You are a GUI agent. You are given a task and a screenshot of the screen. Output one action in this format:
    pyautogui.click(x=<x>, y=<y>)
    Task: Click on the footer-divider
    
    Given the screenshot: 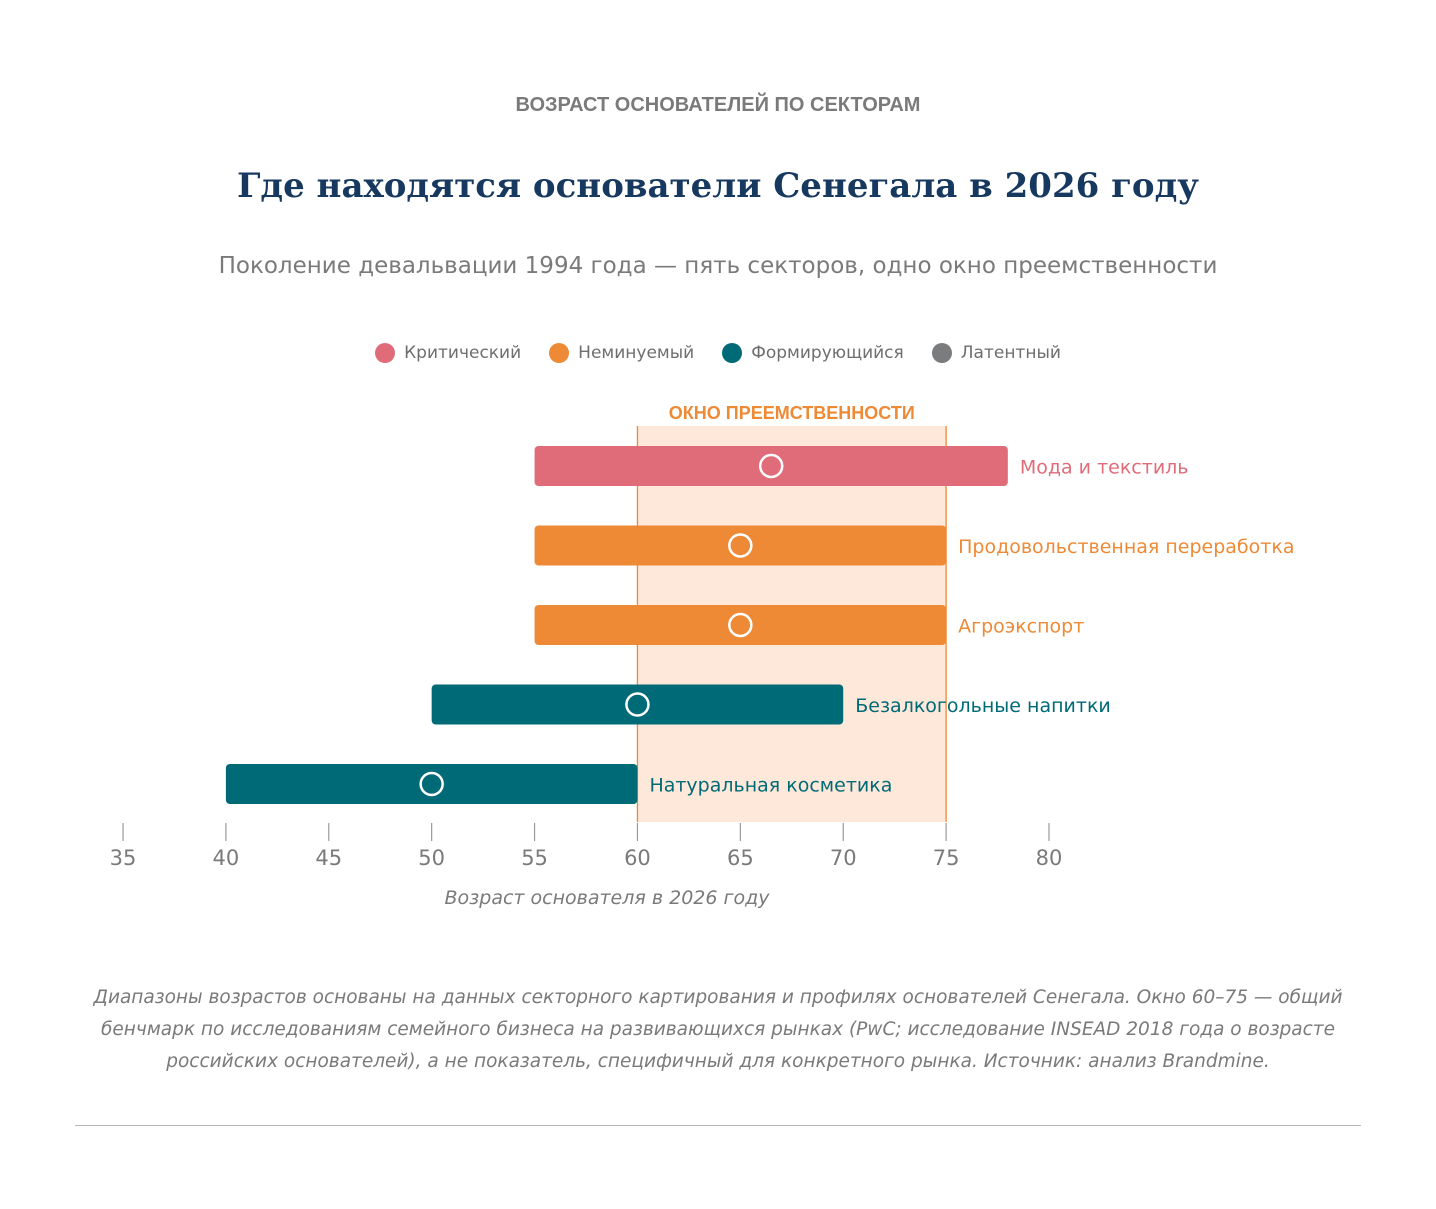 What is the action you would take?
    pyautogui.click(x=718, y=1125)
    